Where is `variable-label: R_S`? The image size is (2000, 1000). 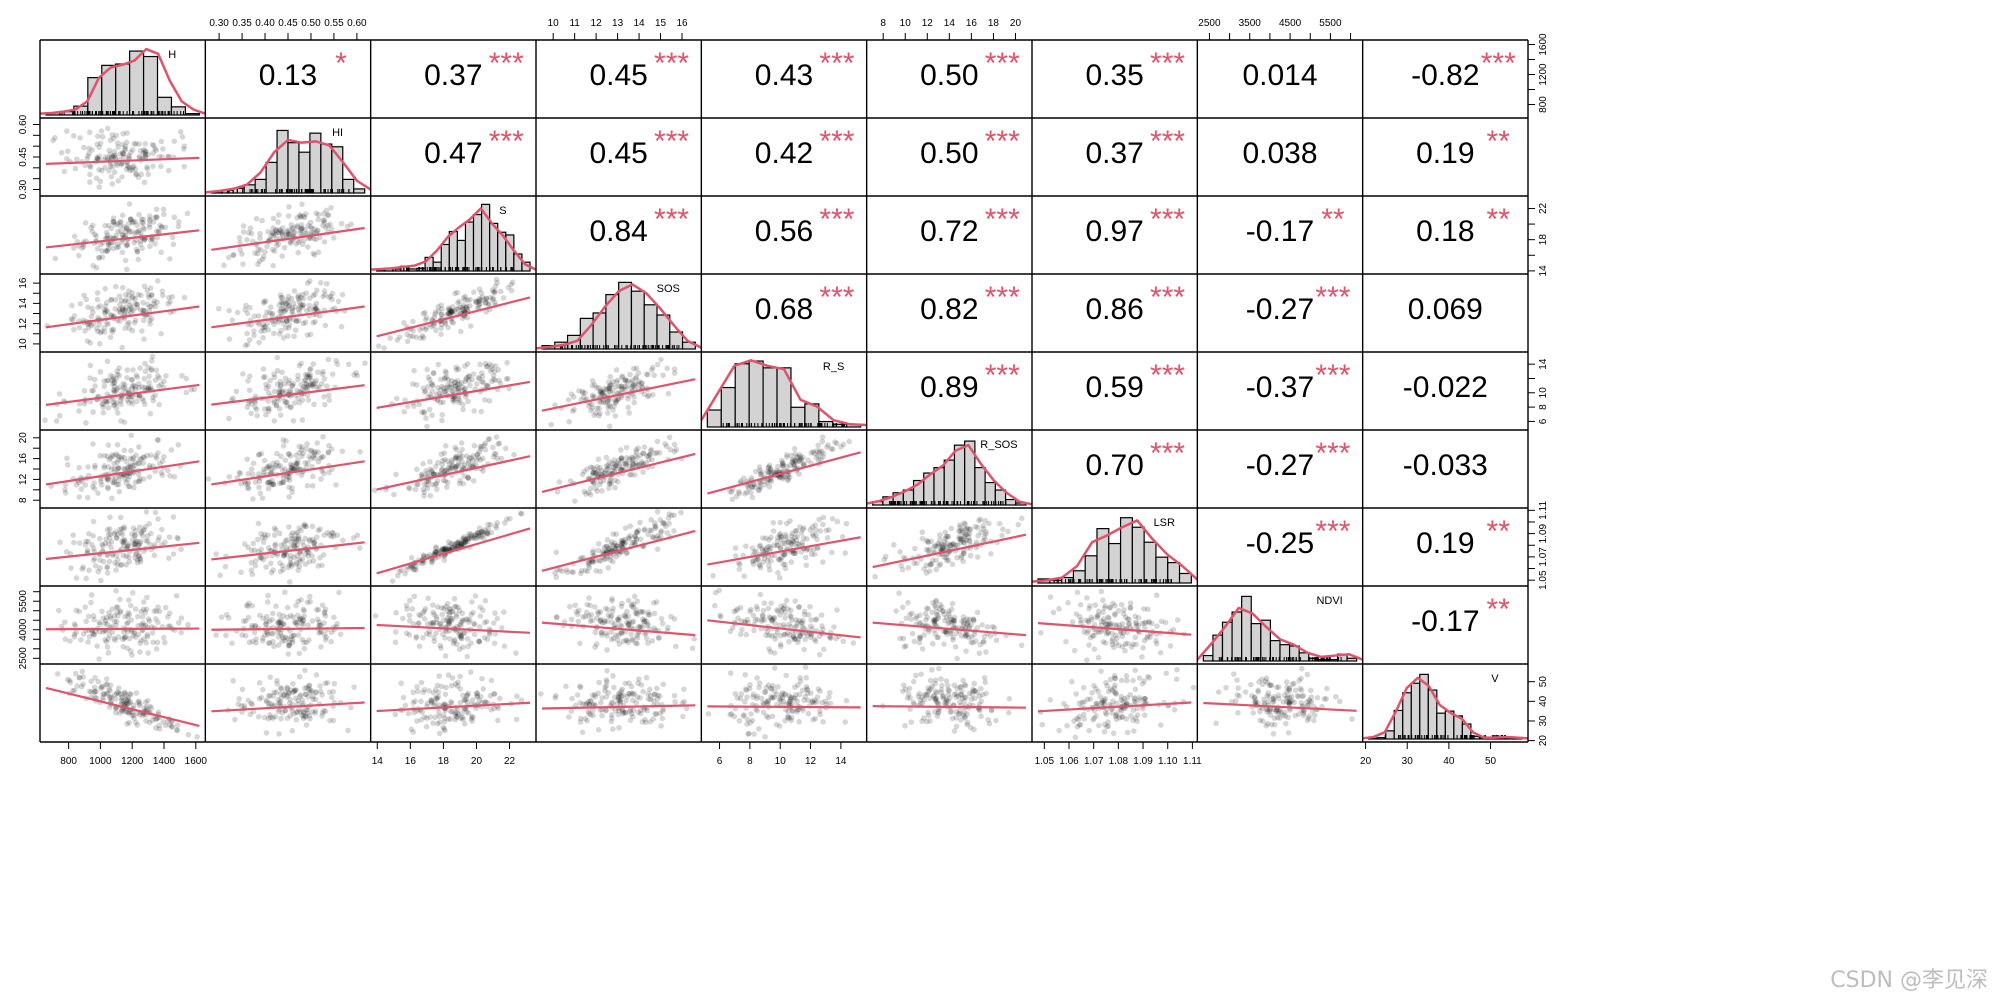
variable-label: R_S is located at coordinates (833, 367).